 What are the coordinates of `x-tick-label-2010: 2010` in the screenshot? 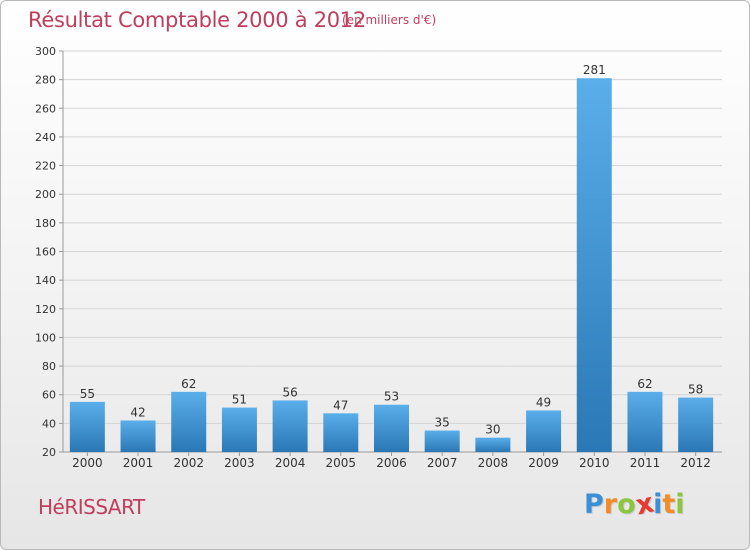 It's located at (594, 463).